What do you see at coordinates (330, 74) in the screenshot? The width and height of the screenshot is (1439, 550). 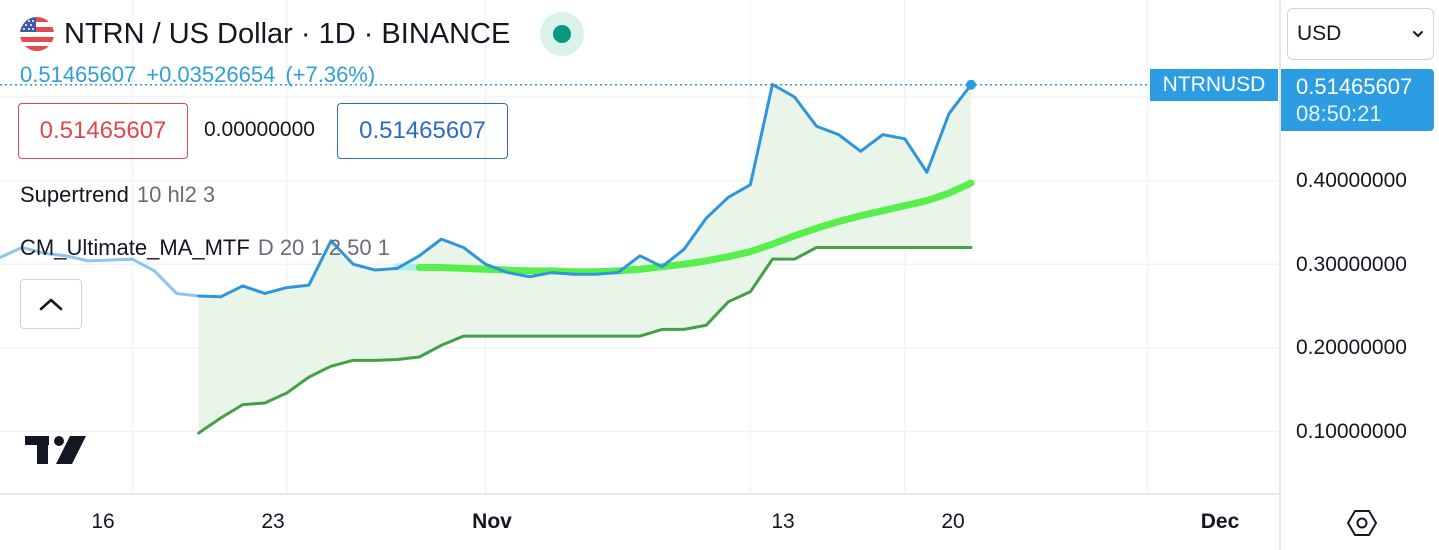 I see `price-change-percent: (+7.36%)` at bounding box center [330, 74].